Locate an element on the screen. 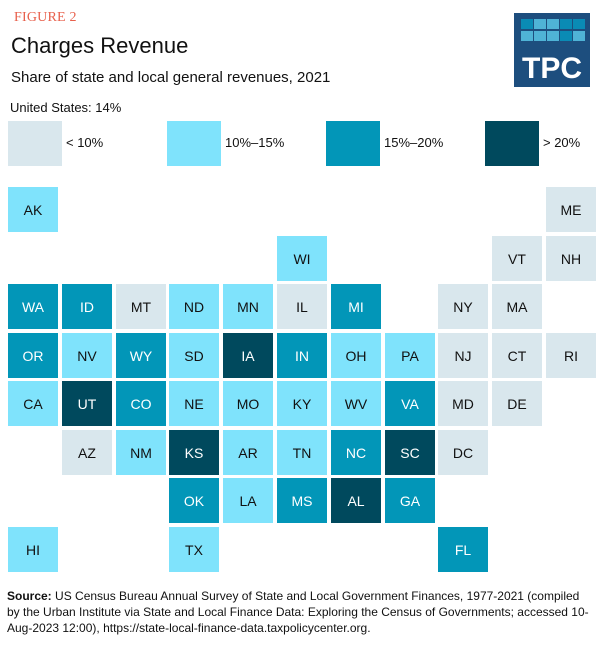 The image size is (600, 656). state-label: TX is located at coordinates (194, 549).